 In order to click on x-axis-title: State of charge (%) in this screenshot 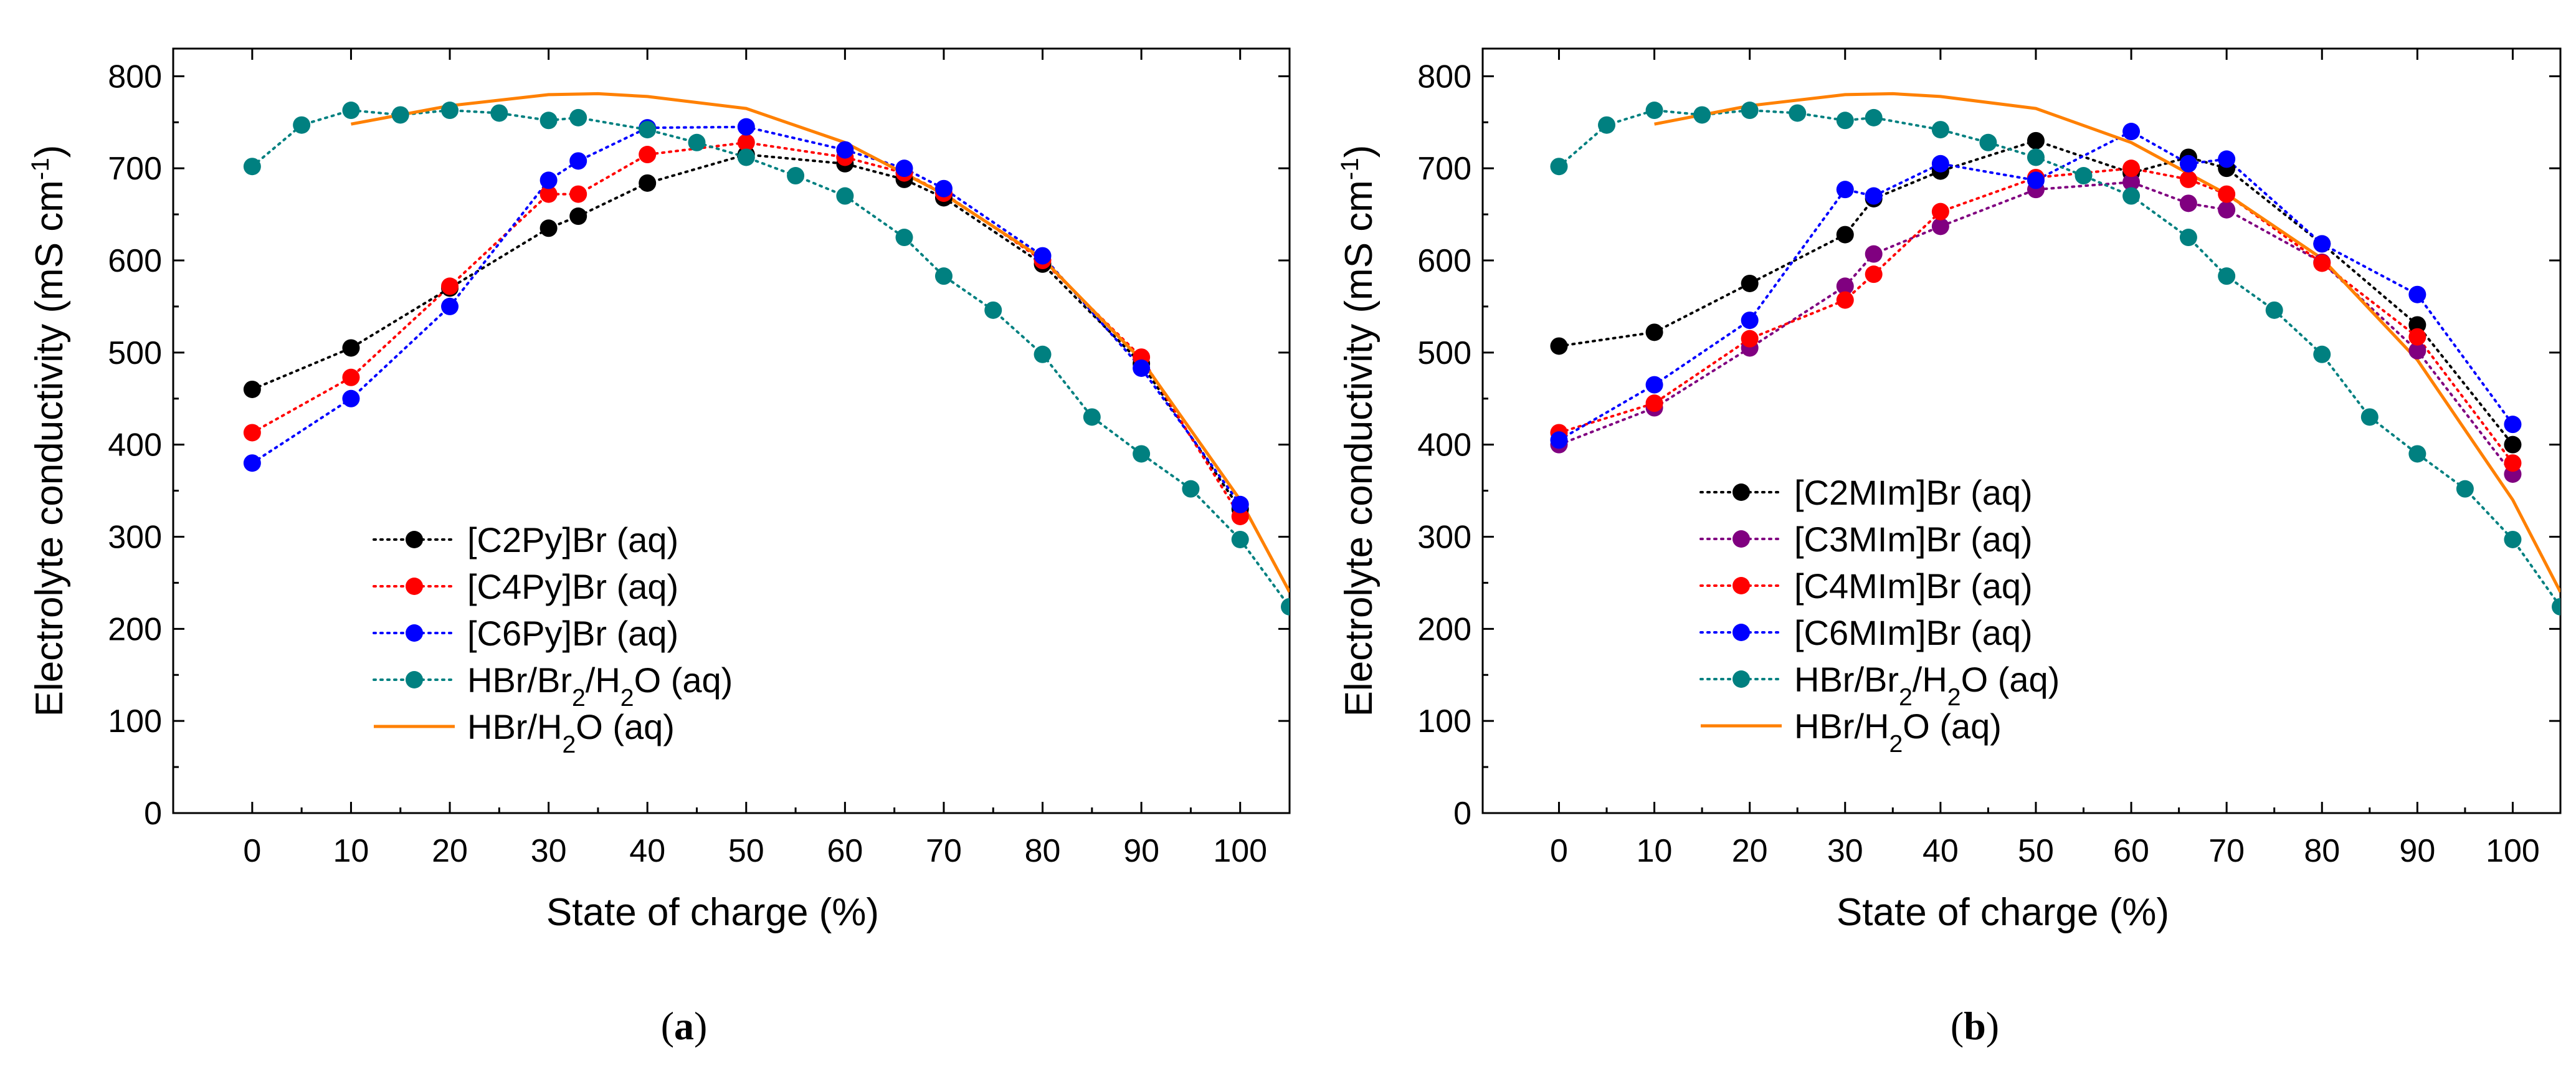, I will do `click(2003, 913)`.